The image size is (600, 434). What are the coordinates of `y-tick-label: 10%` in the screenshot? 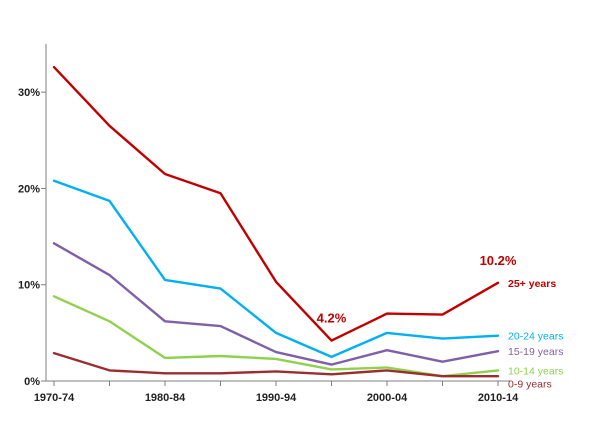 It's located at (29, 286).